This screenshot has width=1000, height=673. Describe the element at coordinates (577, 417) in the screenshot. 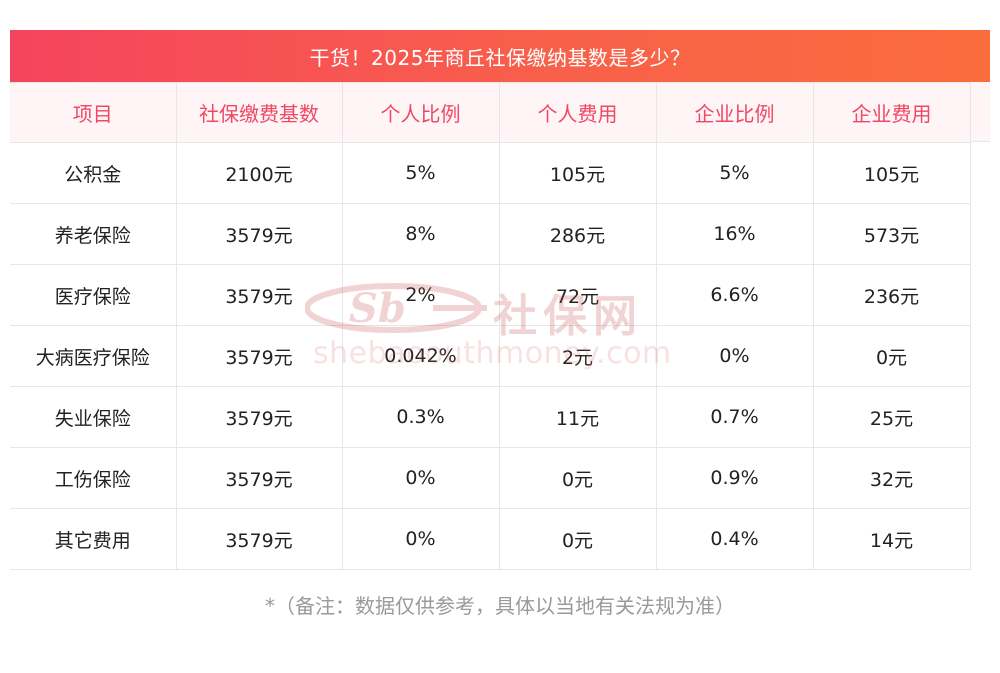

I see `cell-personal-cost: 11元` at that location.